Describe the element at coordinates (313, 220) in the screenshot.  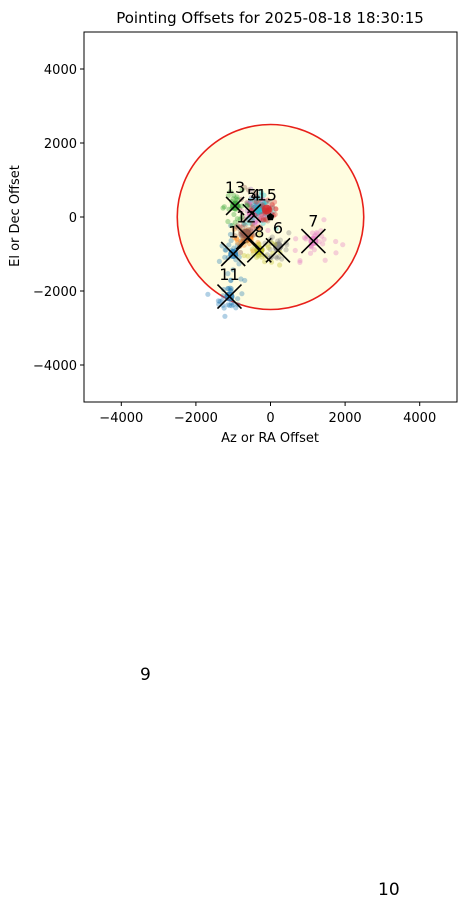
I see `cluster-label: 7` at that location.